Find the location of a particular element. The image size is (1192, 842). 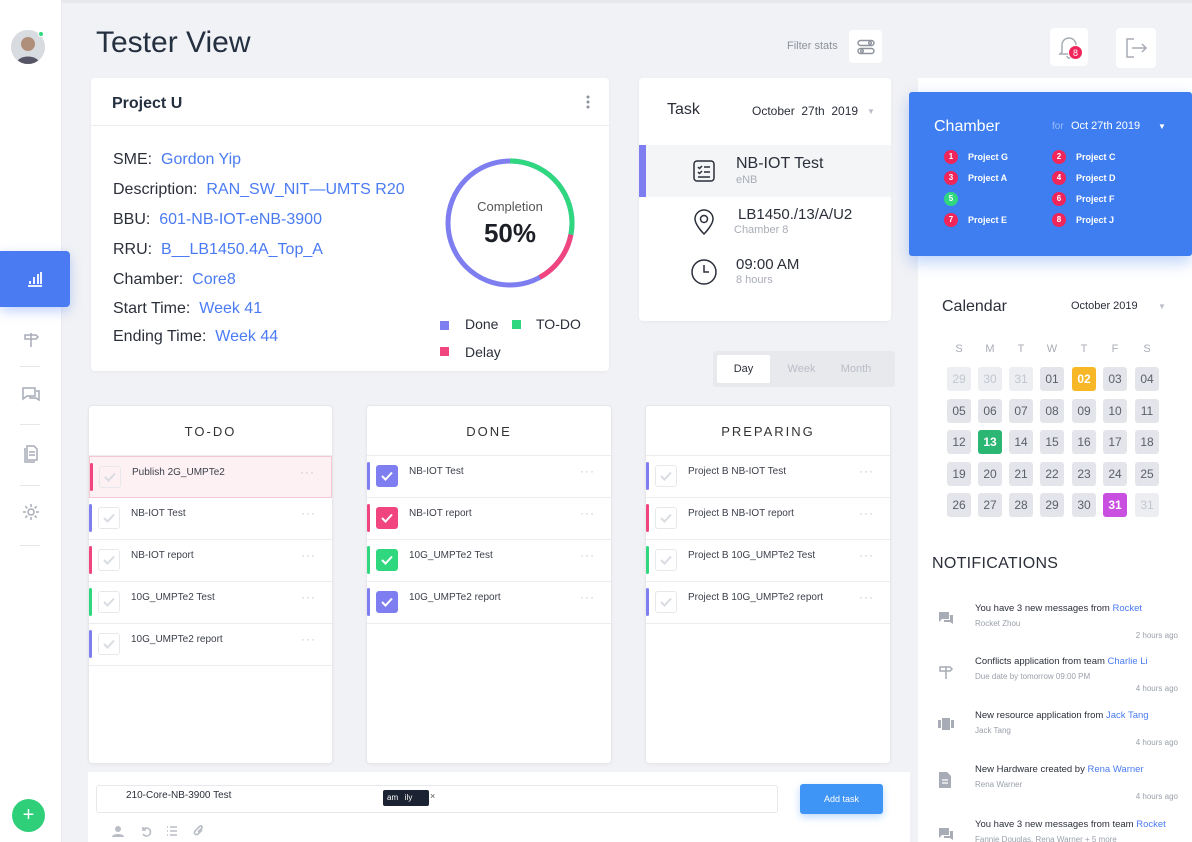

task-item: Publish 2G_UMPTe2 ··· is located at coordinates (210, 477).